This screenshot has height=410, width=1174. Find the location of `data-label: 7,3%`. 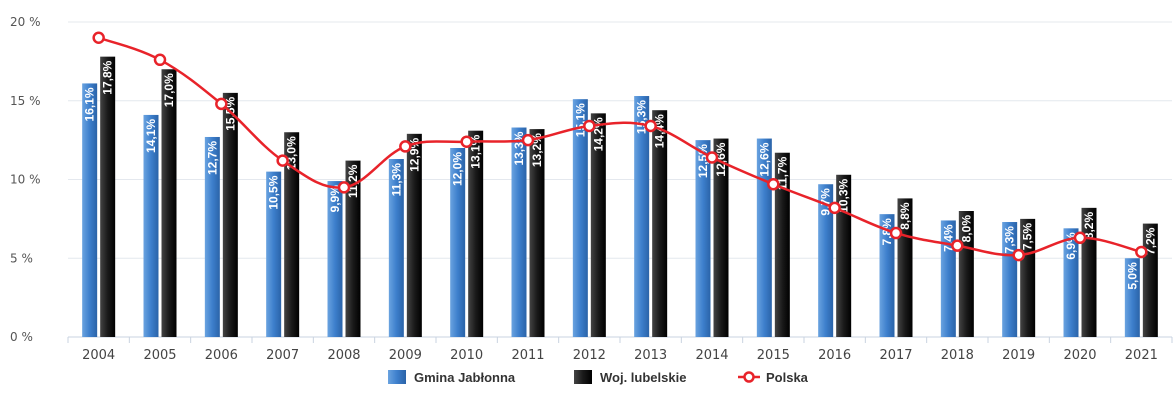

data-label: 7,3% is located at coordinates (1010, 240).